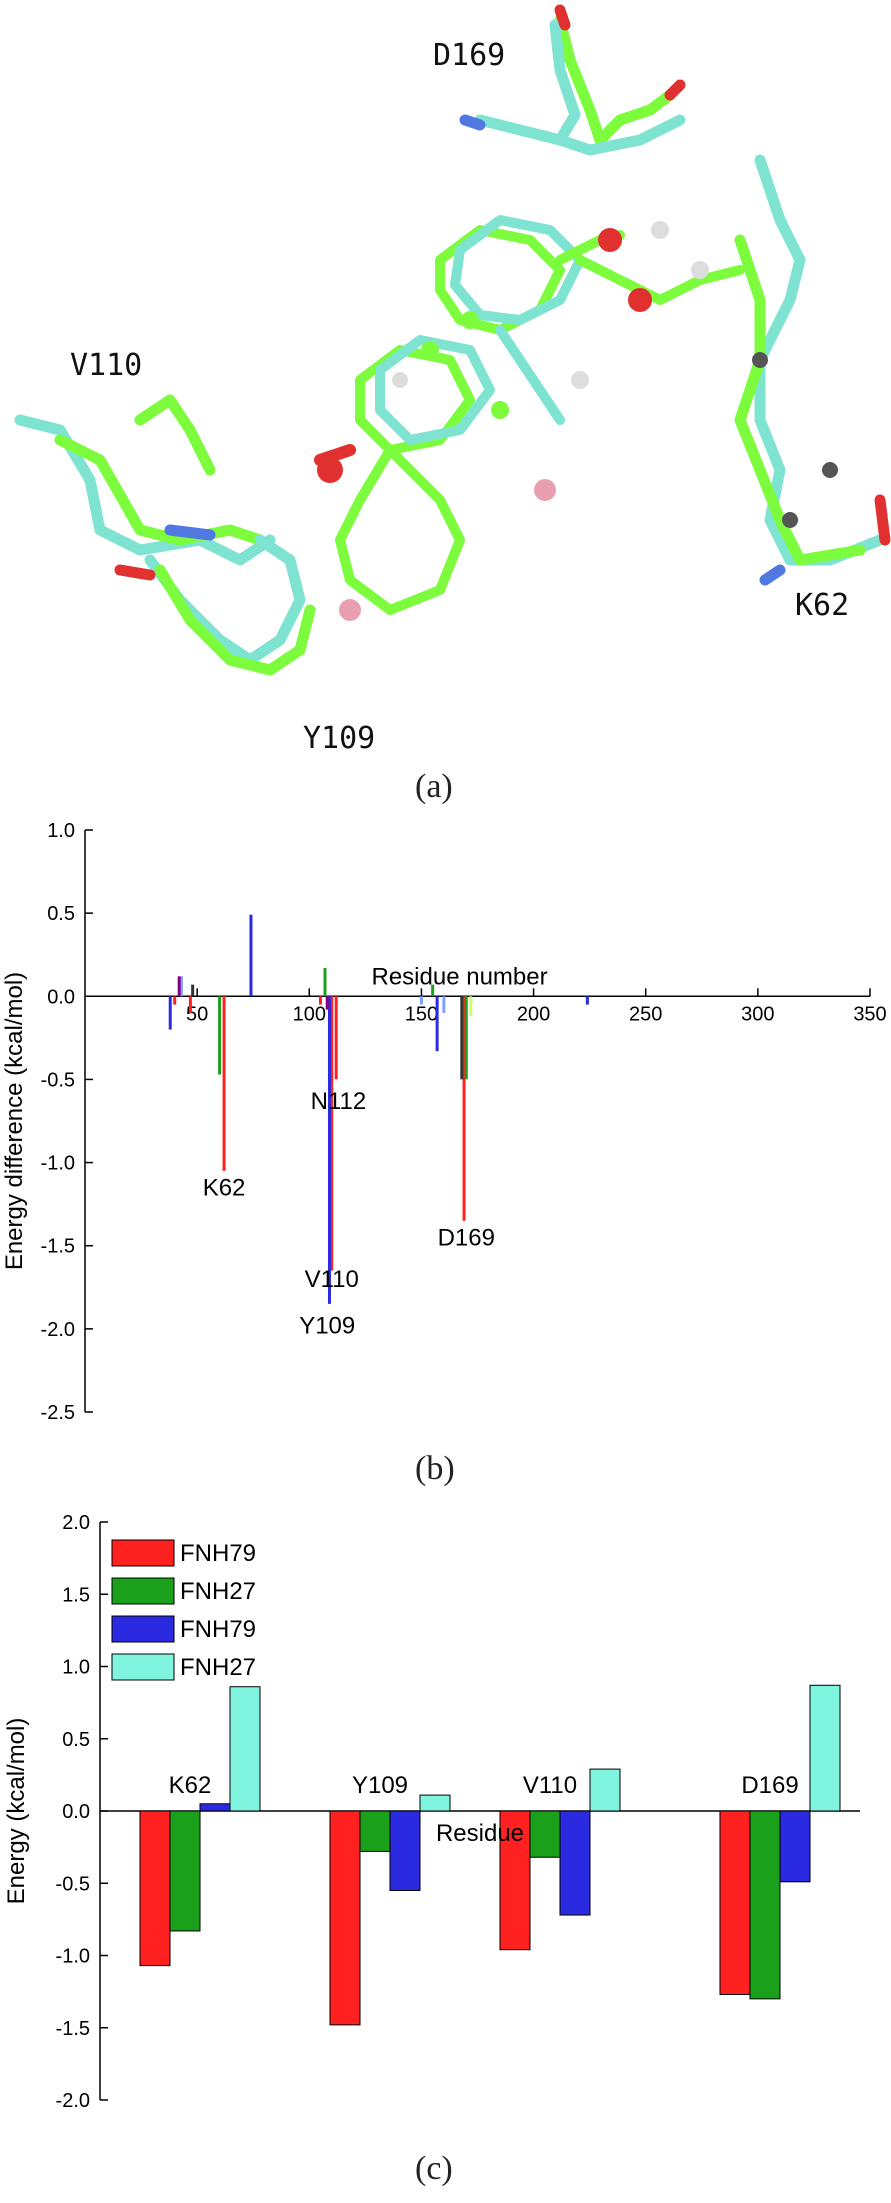 The image size is (891, 2203). Describe the element at coordinates (309, 1014) in the screenshot. I see `x-tick-label: 100` at that location.